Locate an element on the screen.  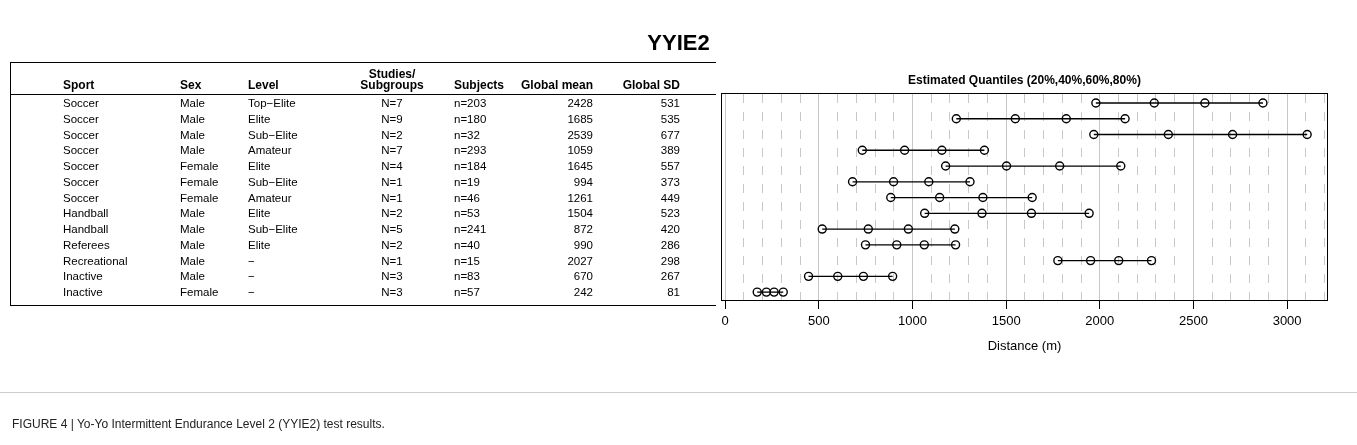
text: n=19 is located at coordinates (467, 181).